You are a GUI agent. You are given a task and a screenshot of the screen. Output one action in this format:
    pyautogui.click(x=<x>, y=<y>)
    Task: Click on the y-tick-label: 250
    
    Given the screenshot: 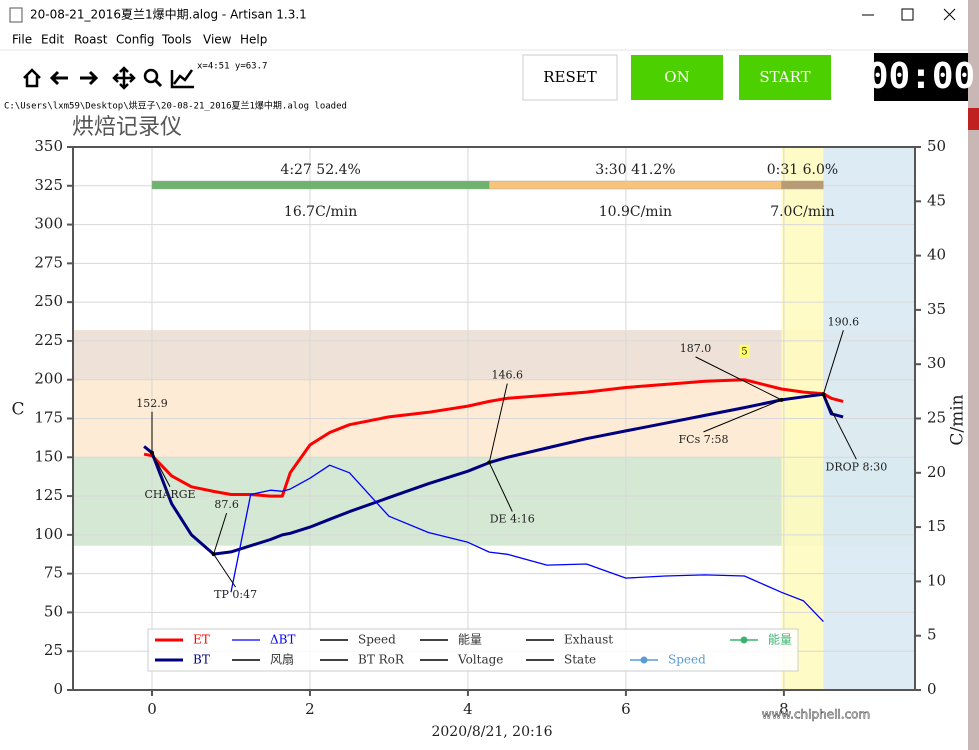 What is the action you would take?
    pyautogui.click(x=48, y=301)
    